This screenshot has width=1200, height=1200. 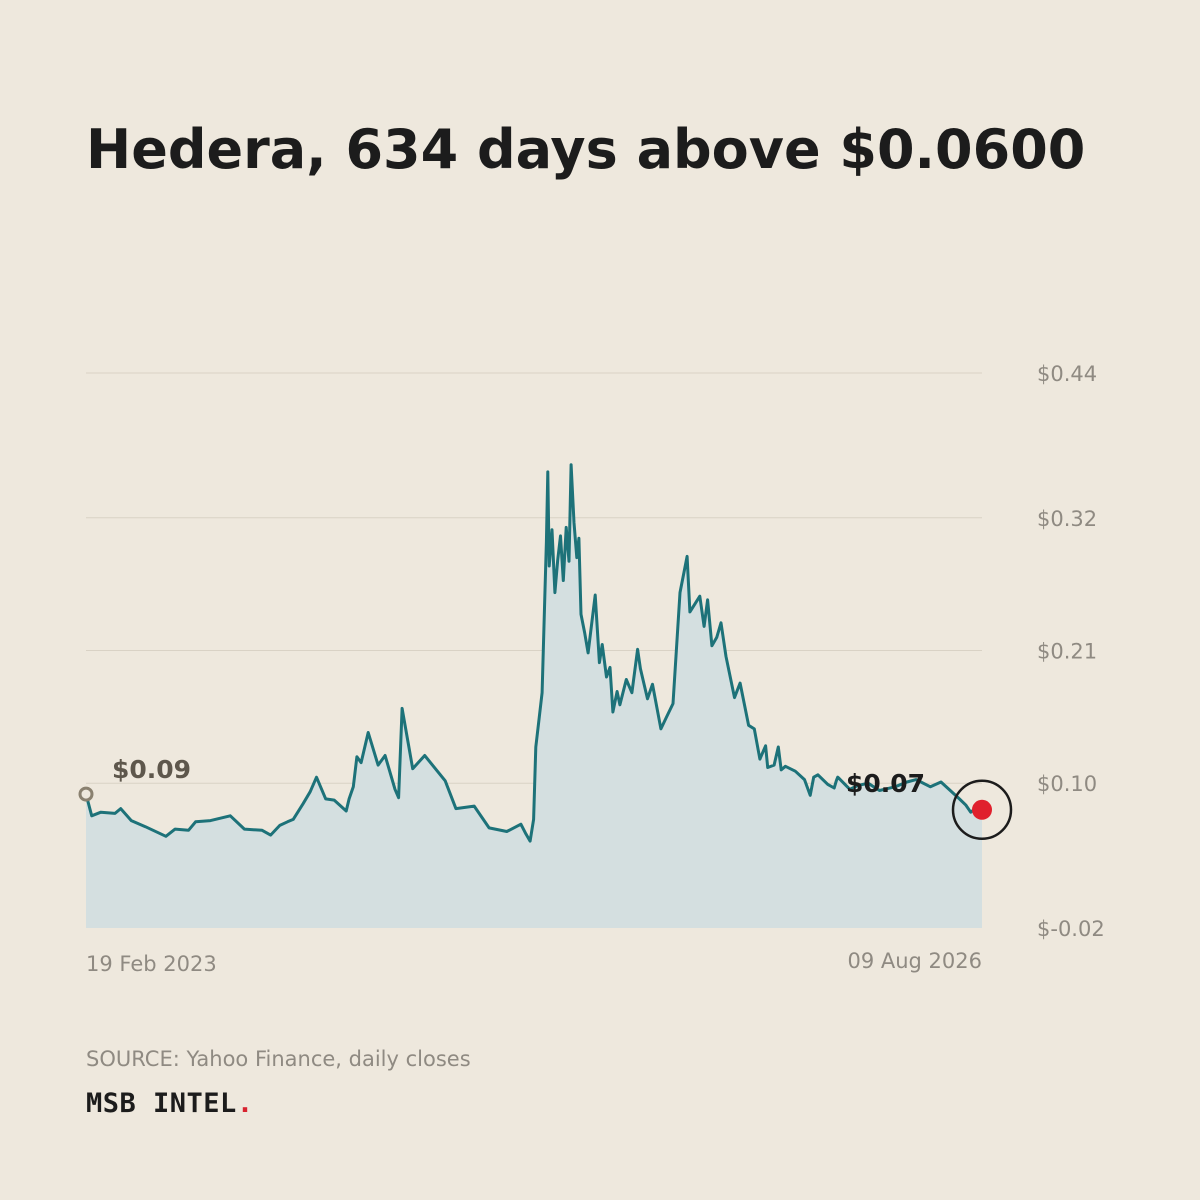 I want to click on brand-name: MSB INTEL, so click(x=161, y=1103).